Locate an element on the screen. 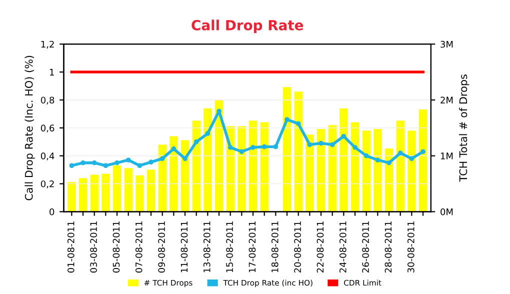  y2-tick-label: 0M is located at coordinates (446, 212).